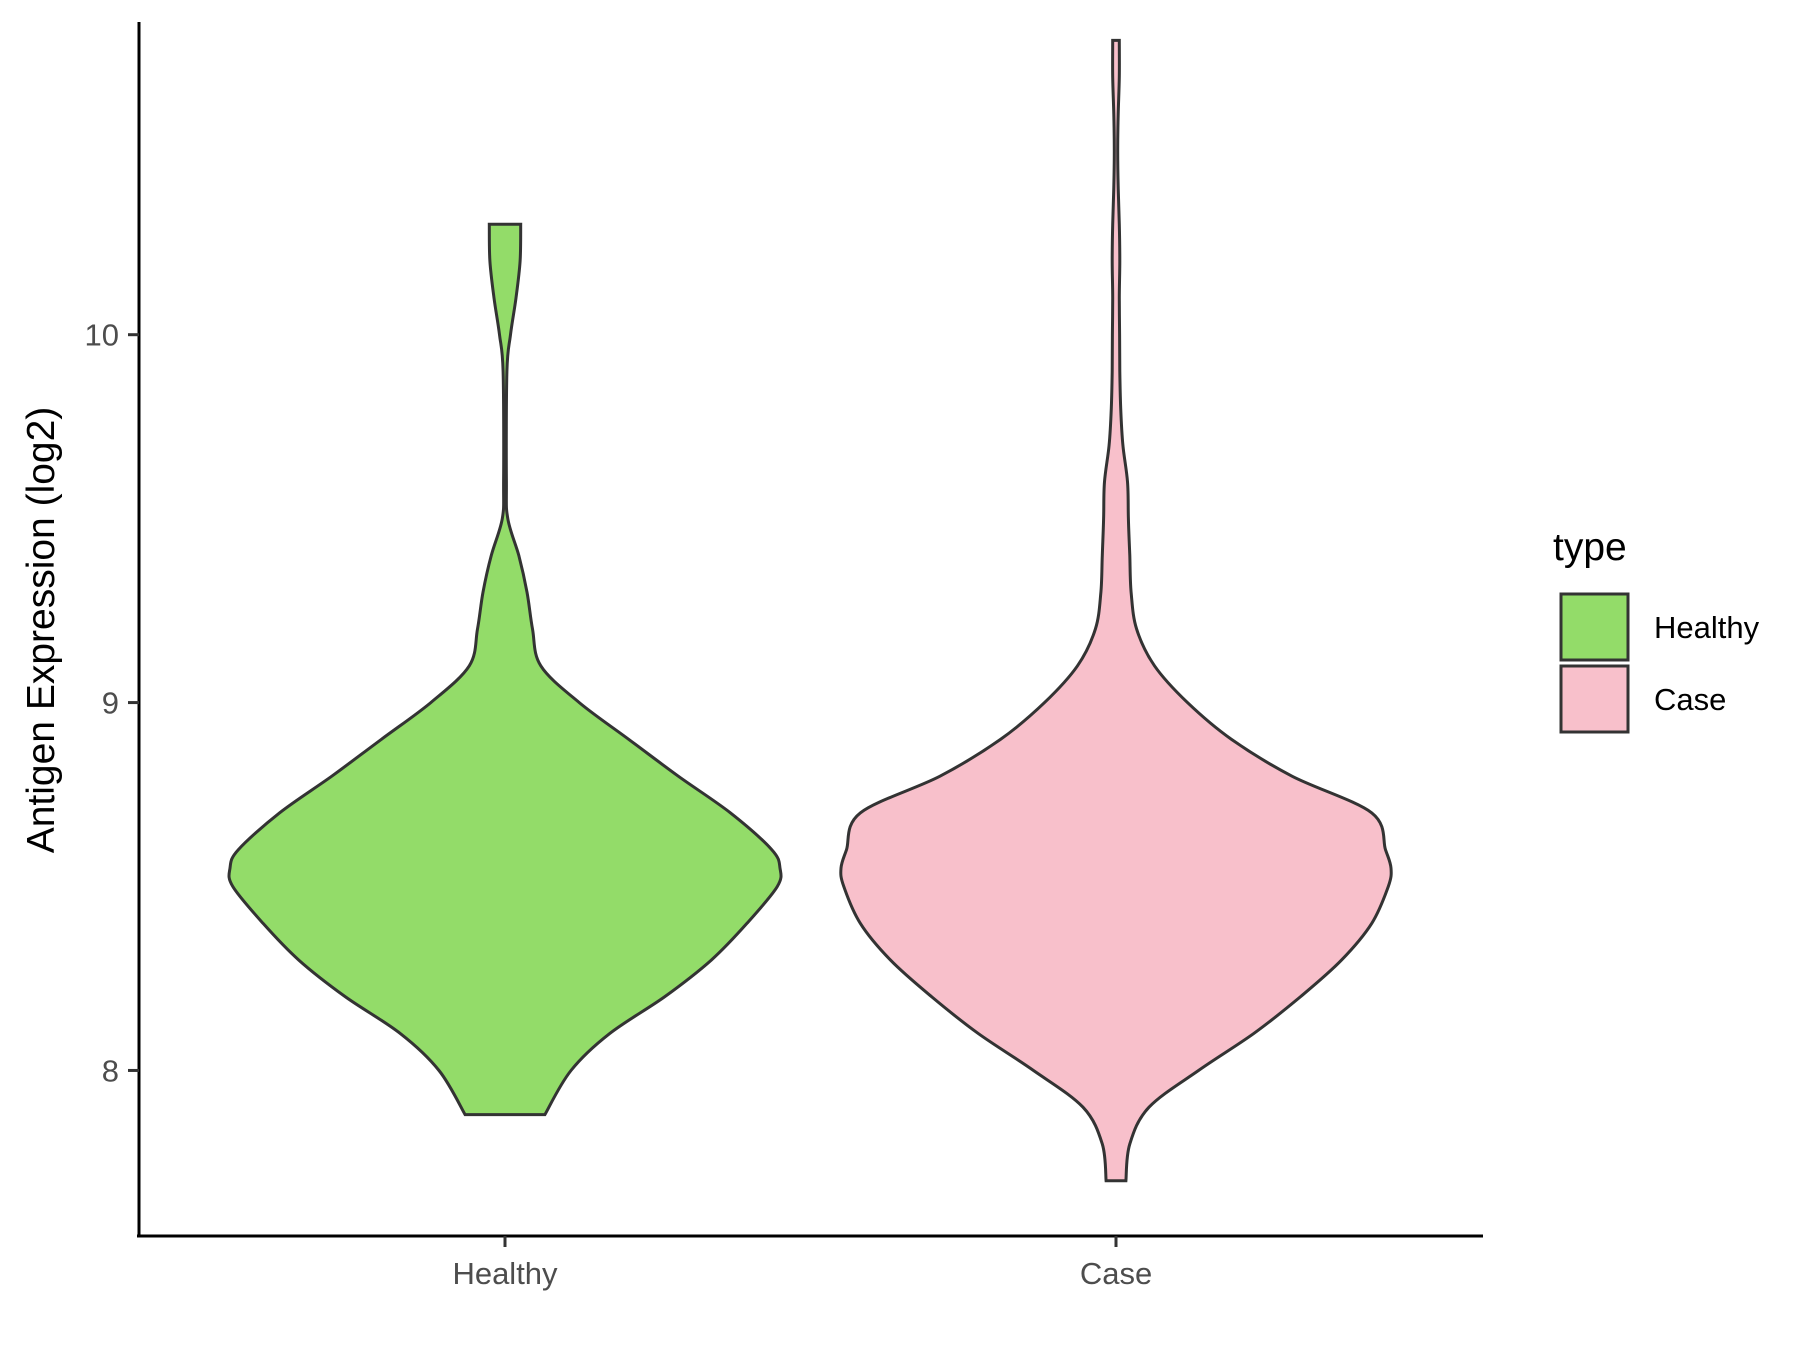 This screenshot has height=1350, width=1800. I want to click on x-tick-label: Healthy, so click(505, 1273).